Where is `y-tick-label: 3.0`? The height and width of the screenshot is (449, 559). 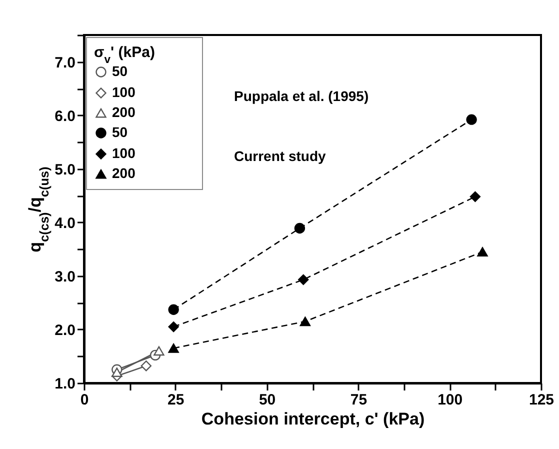
y-tick-label: 3.0 is located at coordinates (65, 277).